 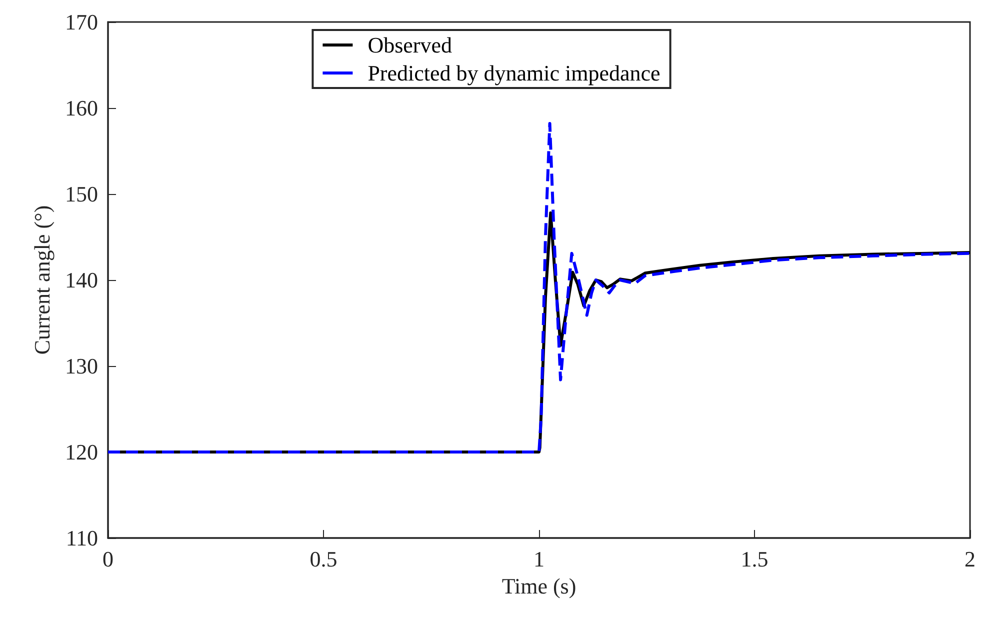 I want to click on y-tick-label: 110, so click(x=82, y=538).